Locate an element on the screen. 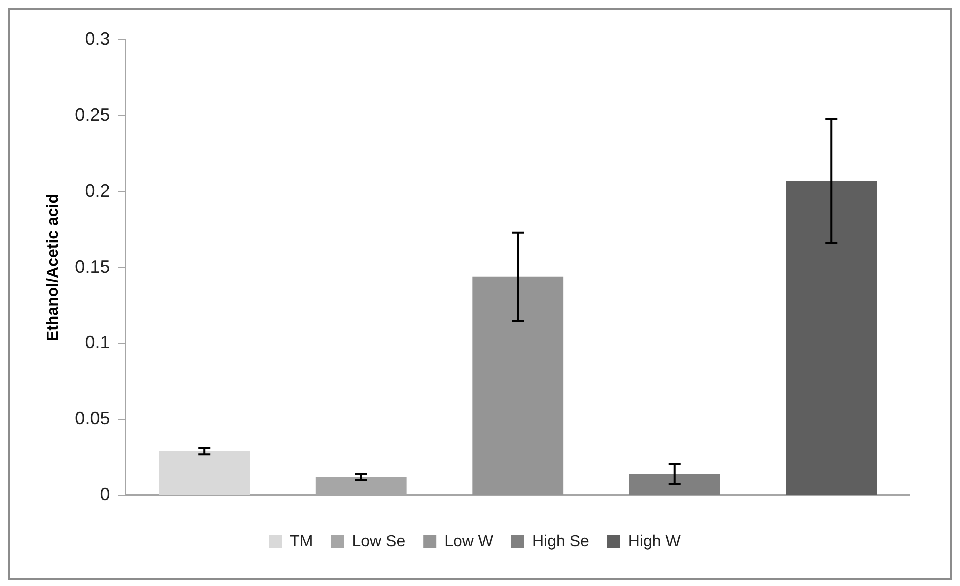  y-tick-label: 0.1 is located at coordinates (97, 342).